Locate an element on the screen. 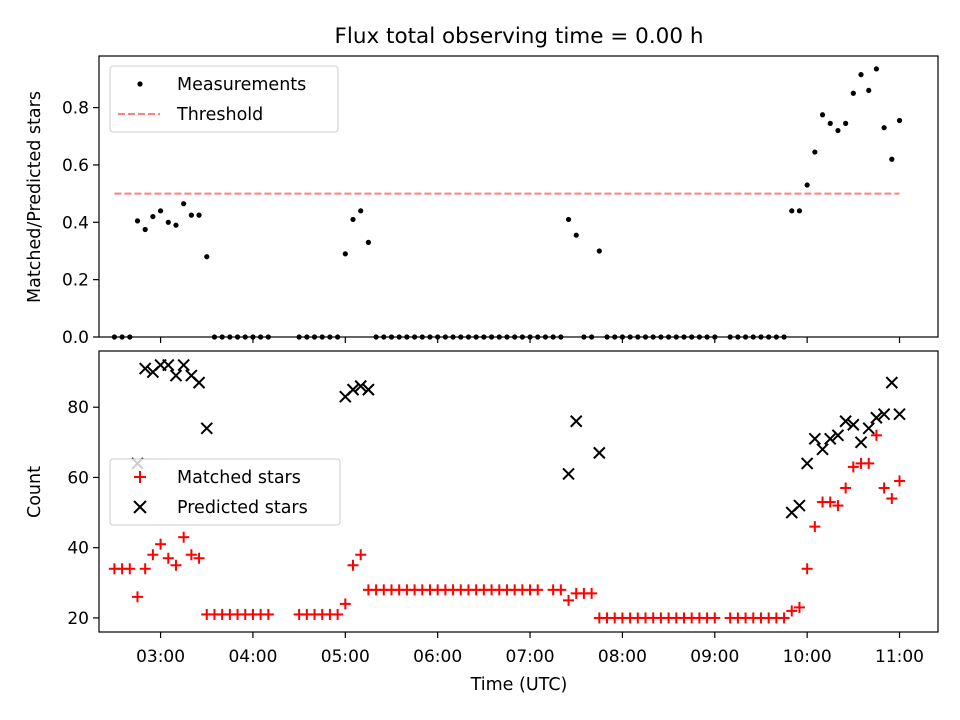 The width and height of the screenshot is (960, 720). bottom-y-tick-label: 40 is located at coordinates (78, 549).